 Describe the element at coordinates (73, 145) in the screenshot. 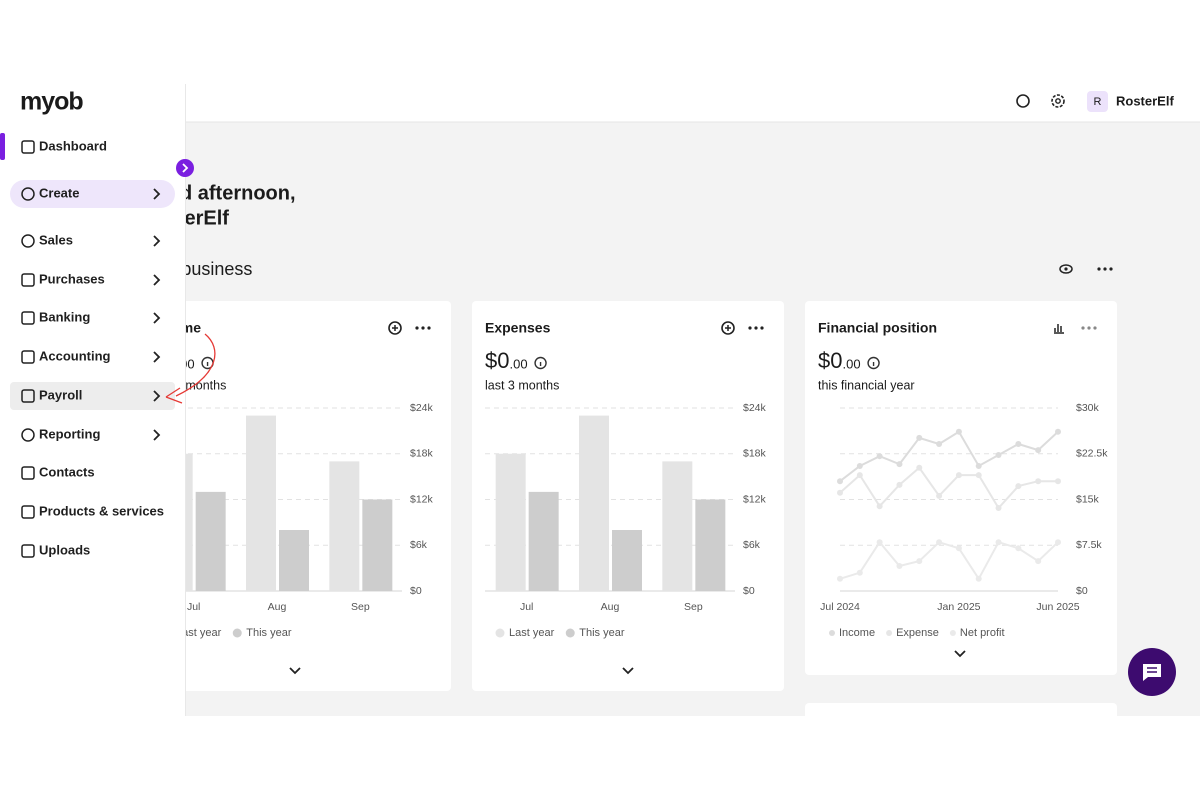

I see `menu-item: Dashboard` at that location.